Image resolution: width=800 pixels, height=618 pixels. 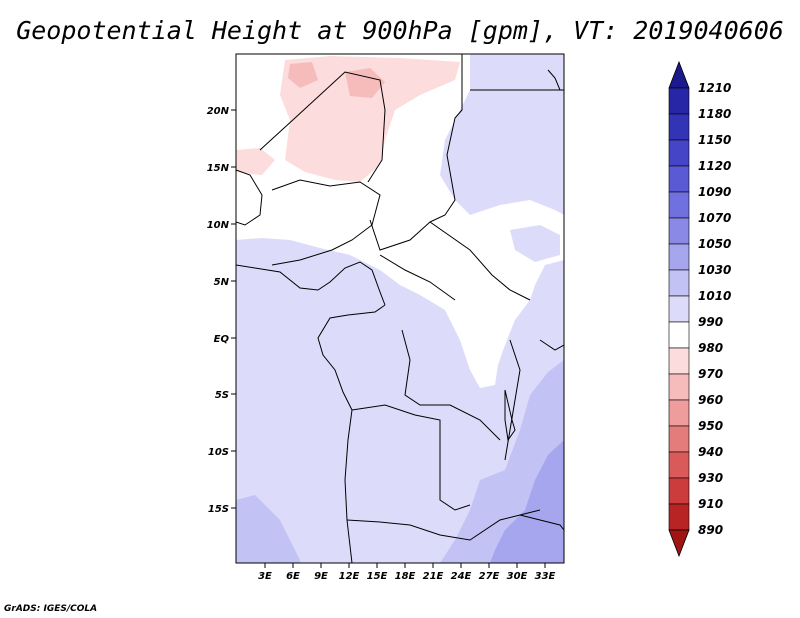 I want to click on lat-label-10s: 10S, so click(x=218, y=452).